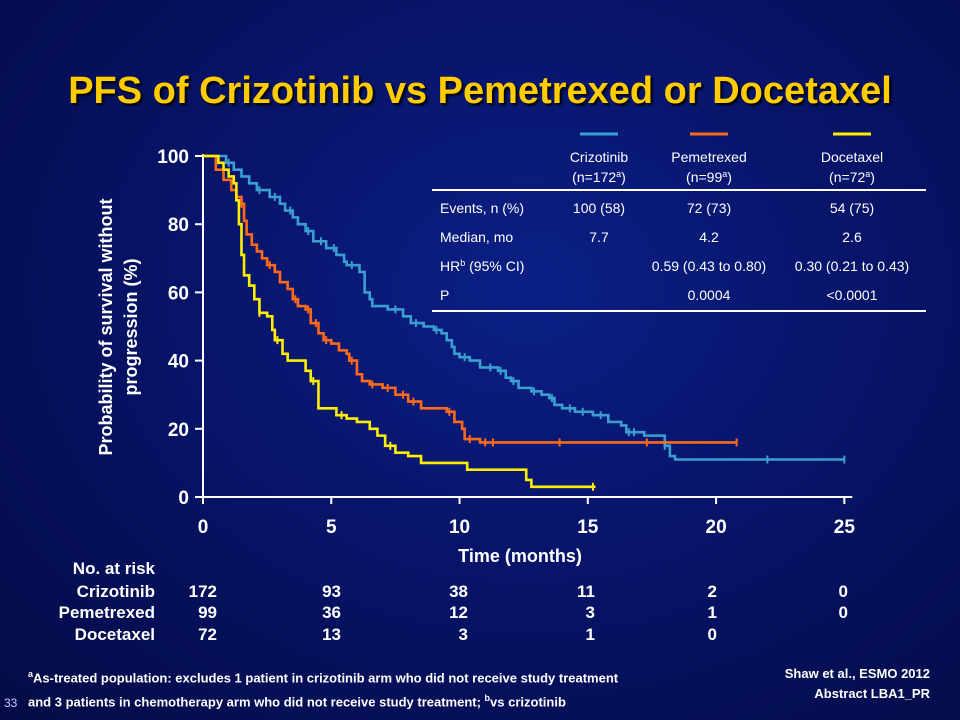  I want to click on at-risk-value: 13, so click(331, 634).